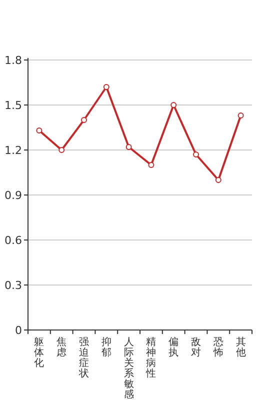 Image resolution: width=280 pixels, height=400 pixels. What do you see at coordinates (106, 347) in the screenshot?
I see `x-tick-label: 抑郁` at bounding box center [106, 347].